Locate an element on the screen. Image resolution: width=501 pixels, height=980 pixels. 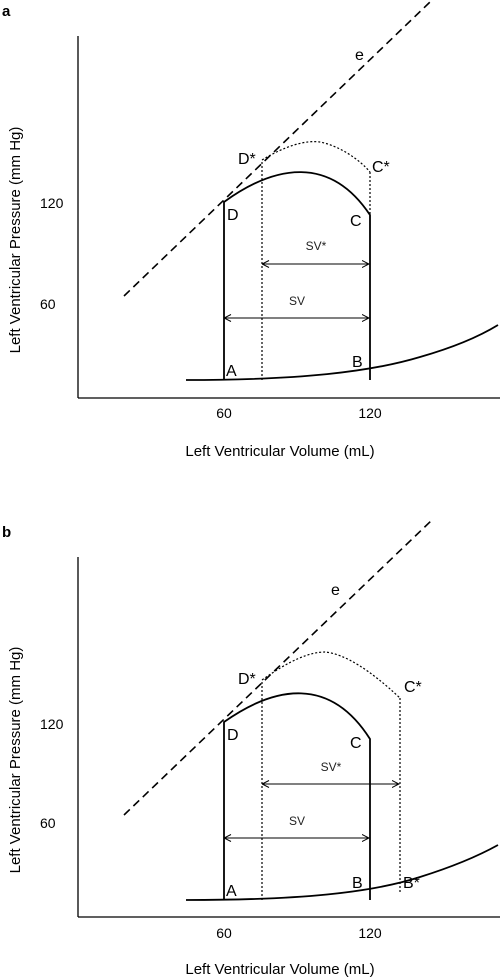
panel-b-y-tick-120: 120 is located at coordinates (52, 724).